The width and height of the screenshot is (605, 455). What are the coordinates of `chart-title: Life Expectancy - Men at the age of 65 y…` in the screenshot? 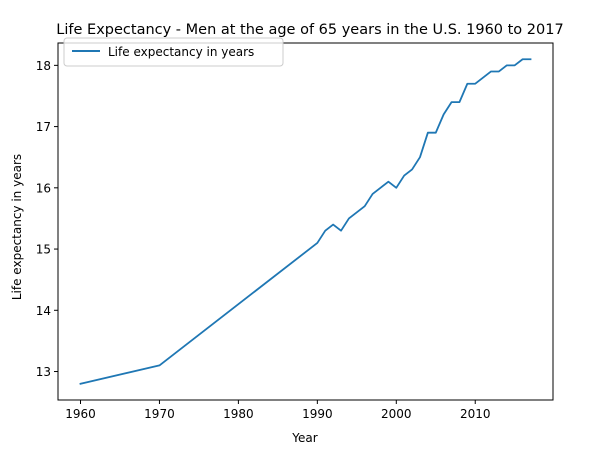 It's located at (309, 30).